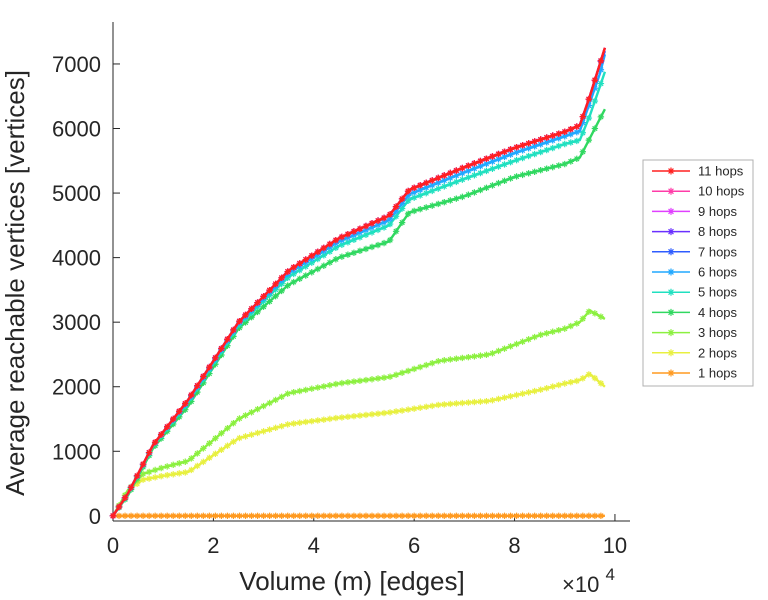 This screenshot has width=768, height=600. I want to click on legend-entry: 7 hops, so click(695, 251).